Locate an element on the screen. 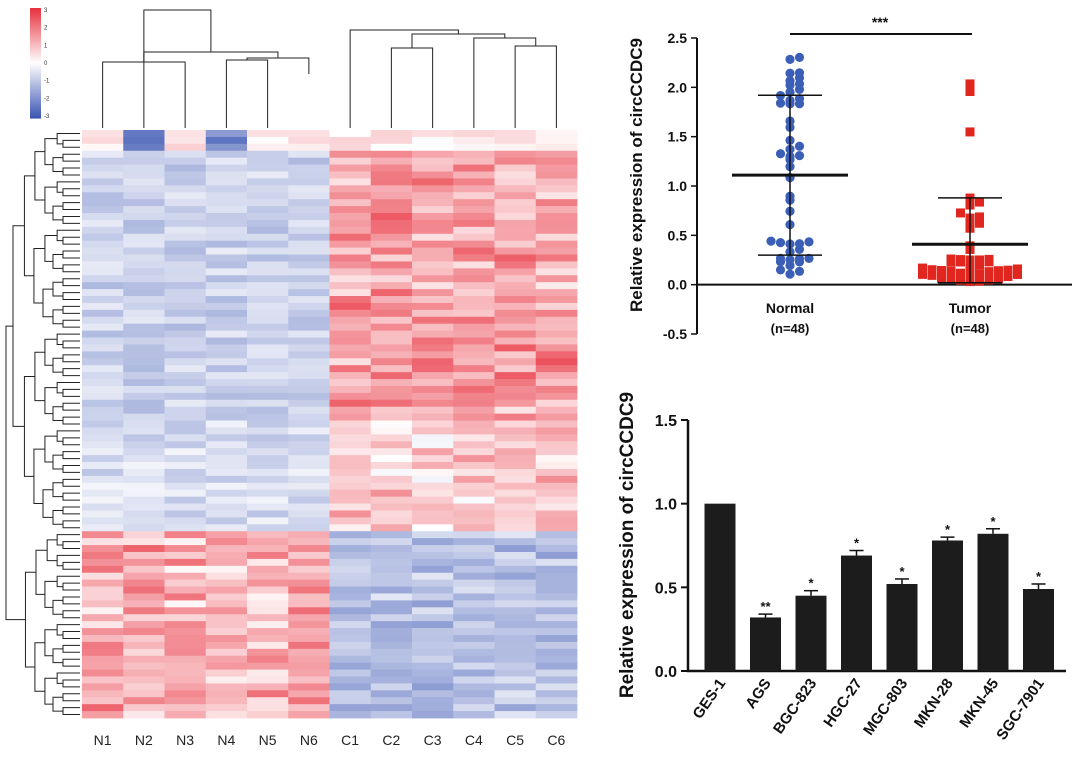 The height and width of the screenshot is (764, 1080). bar-category-label: HGC-27 is located at coordinates (842, 703).